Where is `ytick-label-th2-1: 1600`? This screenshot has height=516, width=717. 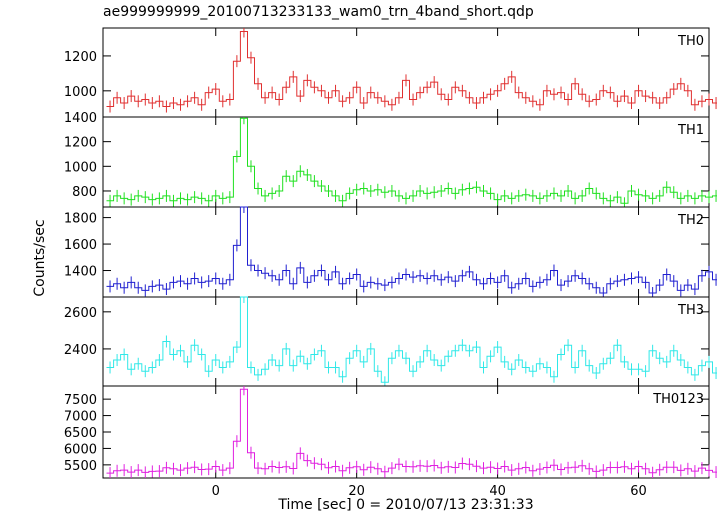 ytick-label-th2-1: 1600 is located at coordinates (80, 245).